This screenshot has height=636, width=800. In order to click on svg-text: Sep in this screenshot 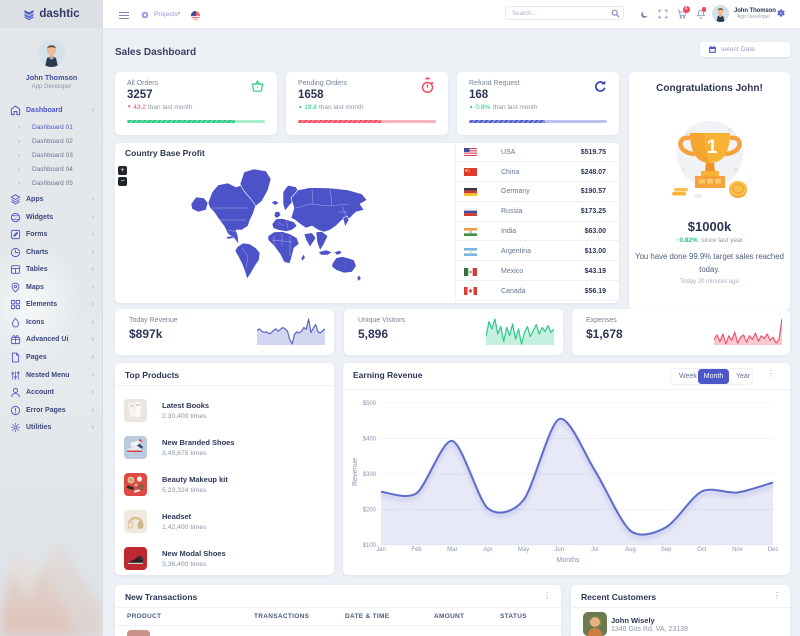, I will do `click(666, 550)`.